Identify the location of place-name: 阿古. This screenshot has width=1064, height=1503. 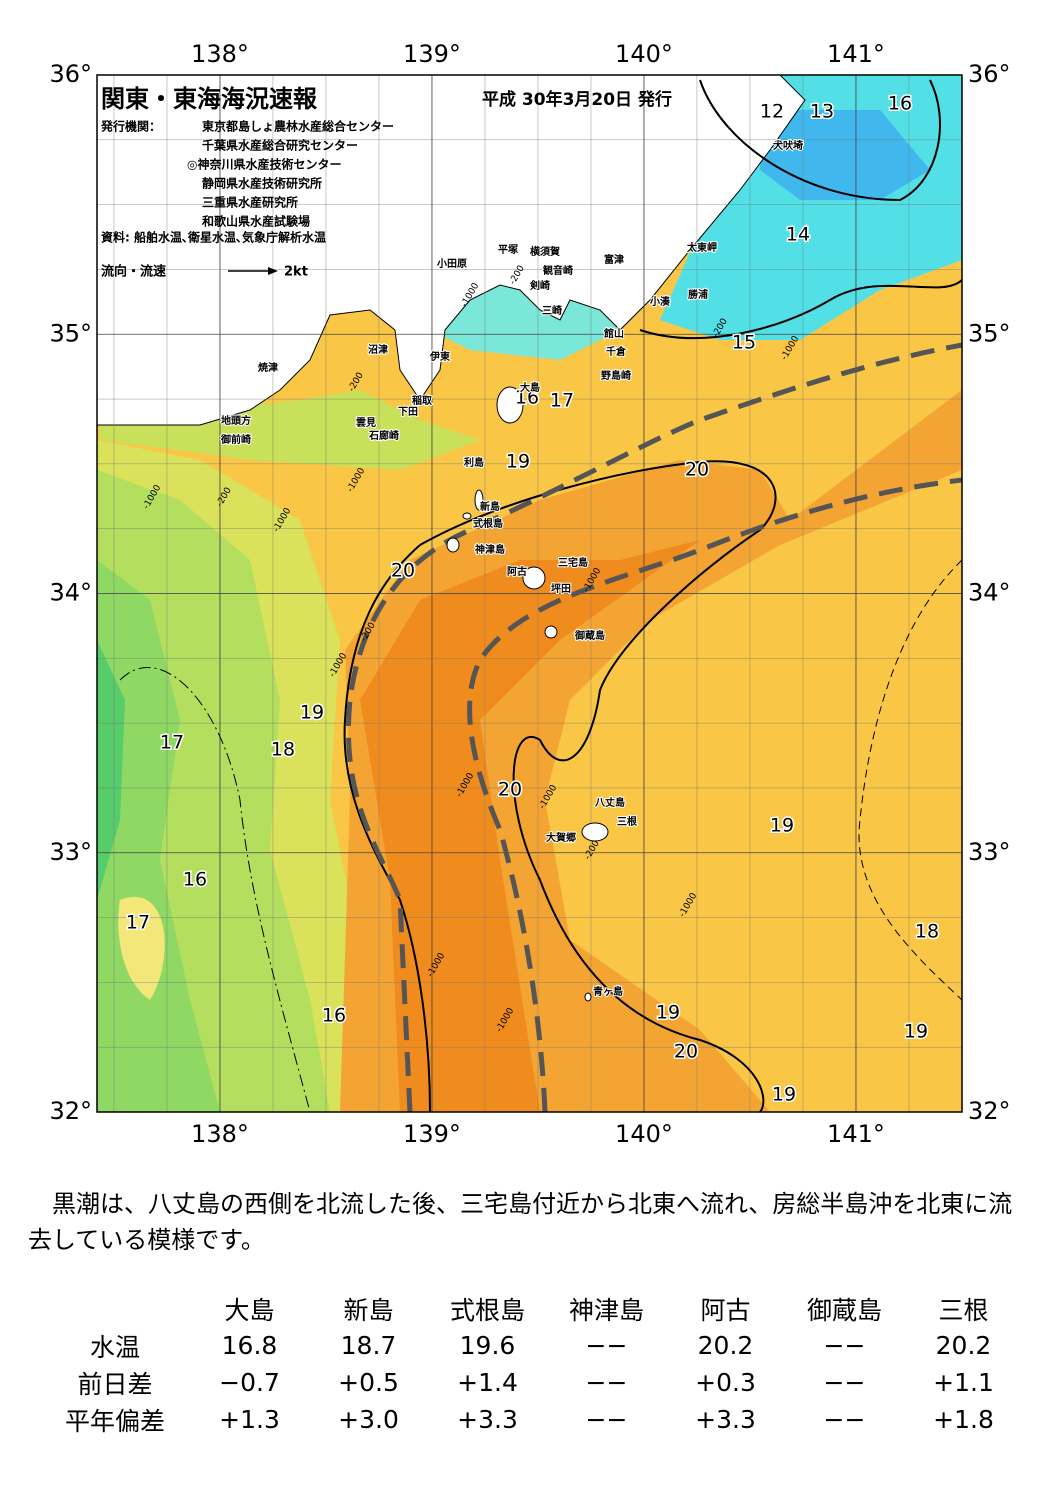
(517, 571).